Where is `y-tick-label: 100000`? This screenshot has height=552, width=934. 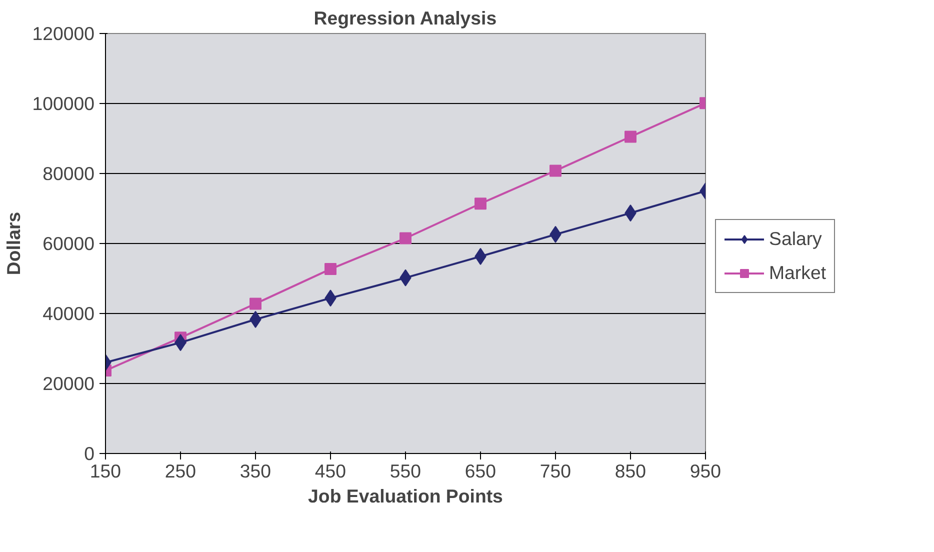 y-tick-label: 100000 is located at coordinates (63, 103).